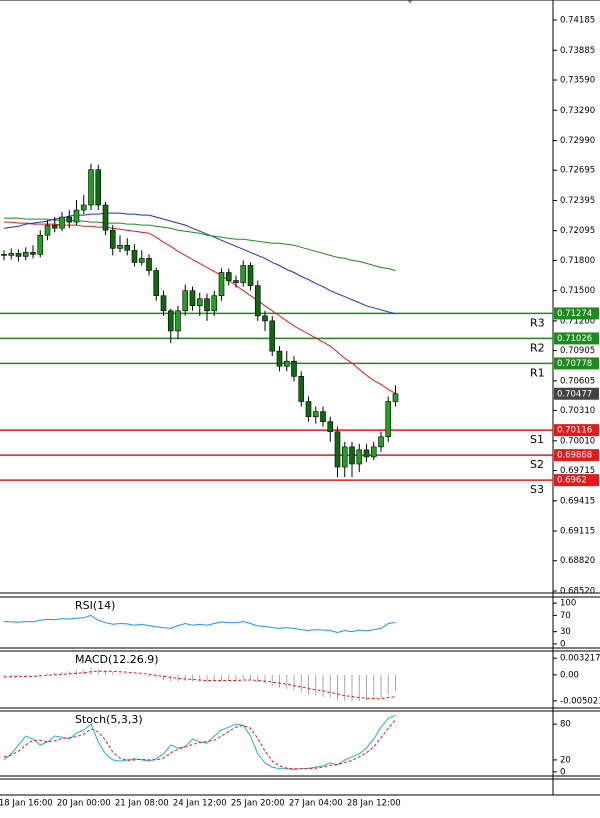 The height and width of the screenshot is (818, 600). What do you see at coordinates (577, 201) in the screenshot?
I see `y-tick-label: 0.72395` at bounding box center [577, 201].